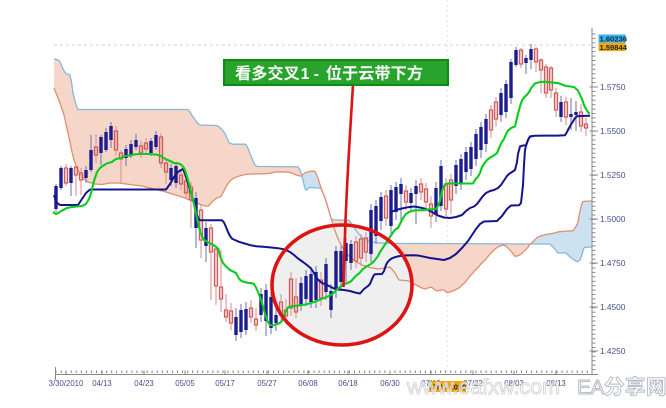 The width and height of the screenshot is (666, 408). I want to click on svg-text: 1.5250, so click(613, 175).